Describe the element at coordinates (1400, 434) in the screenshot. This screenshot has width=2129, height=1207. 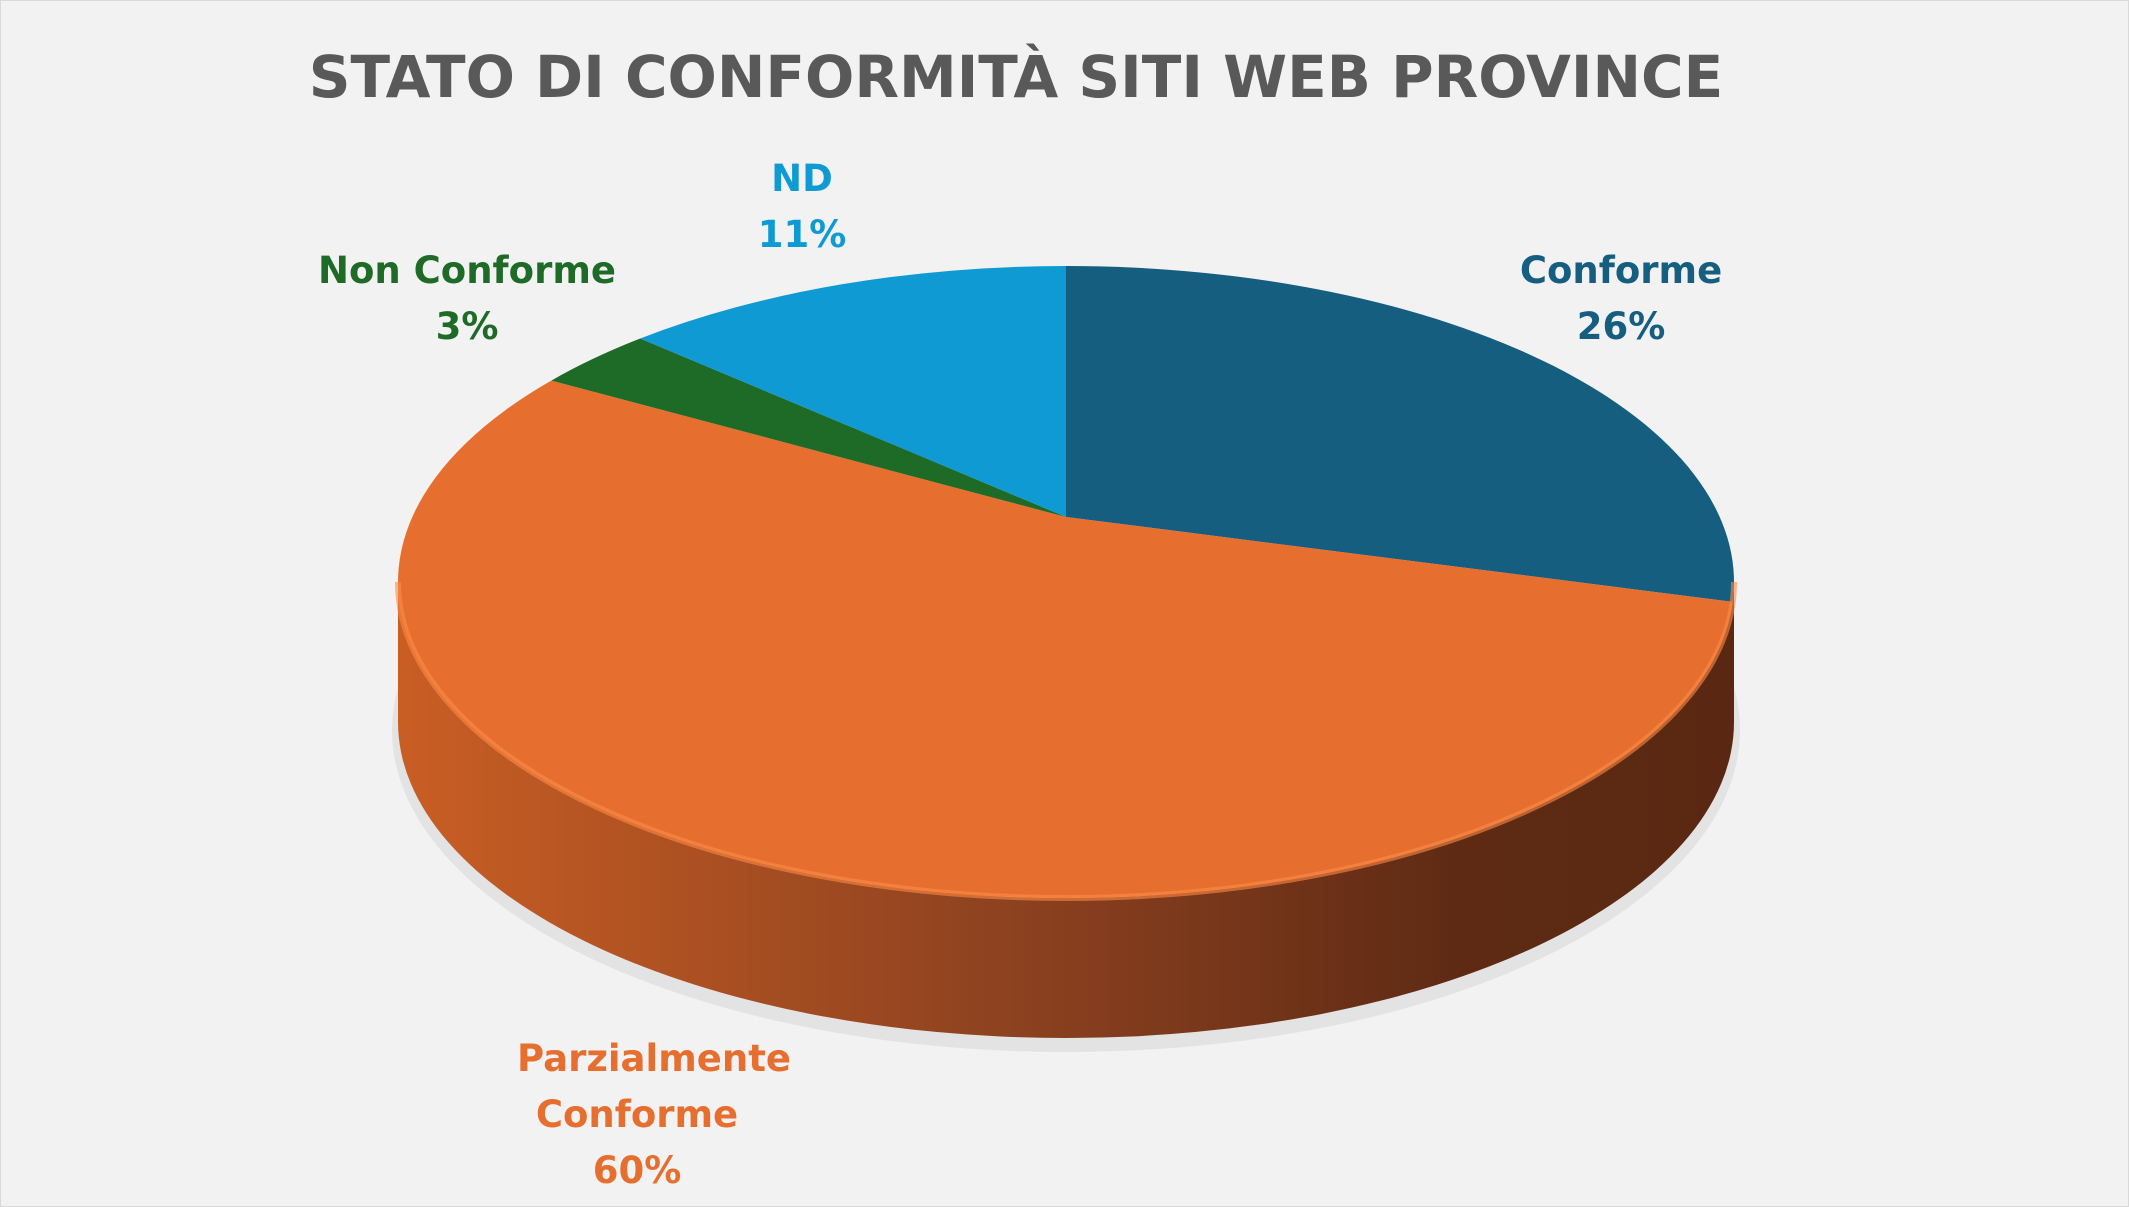
I see `pie-slice-conforme` at that location.